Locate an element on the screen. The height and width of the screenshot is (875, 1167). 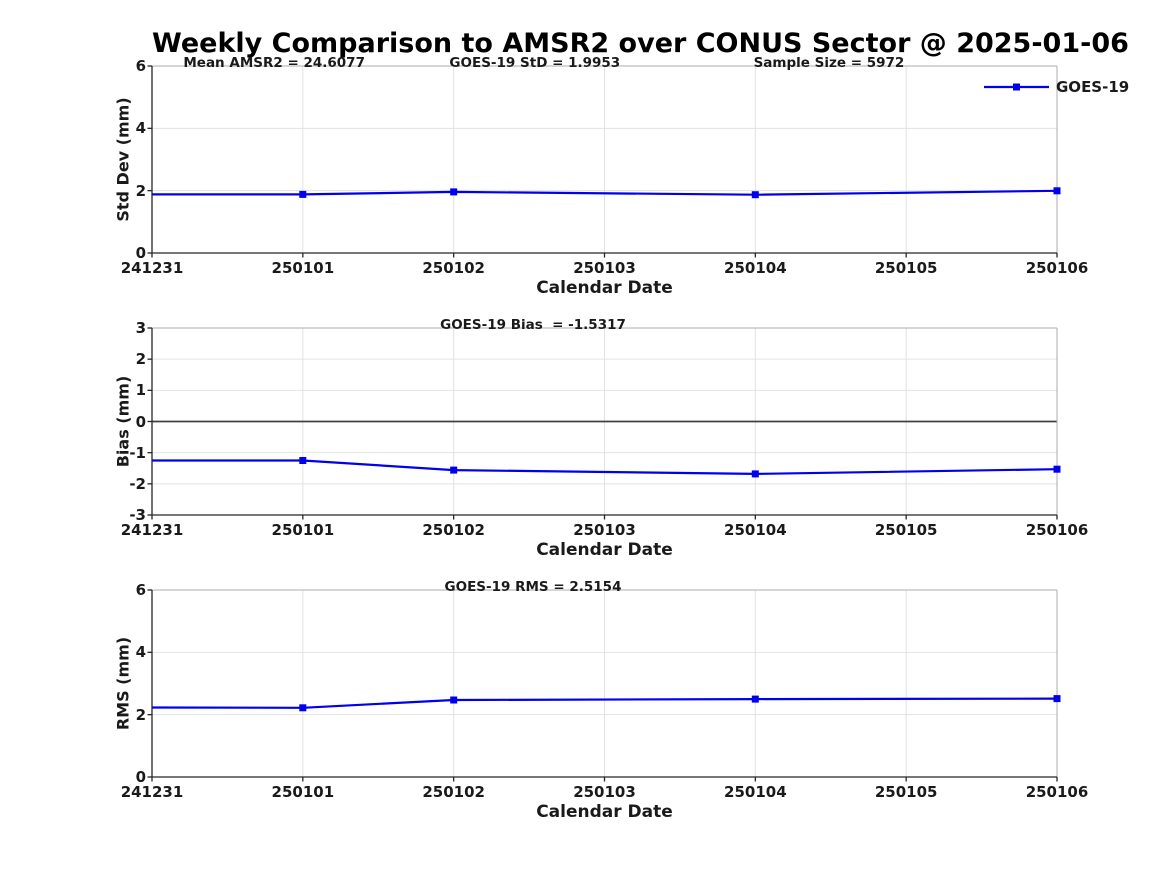
legend-marker is located at coordinates (1016, 87).